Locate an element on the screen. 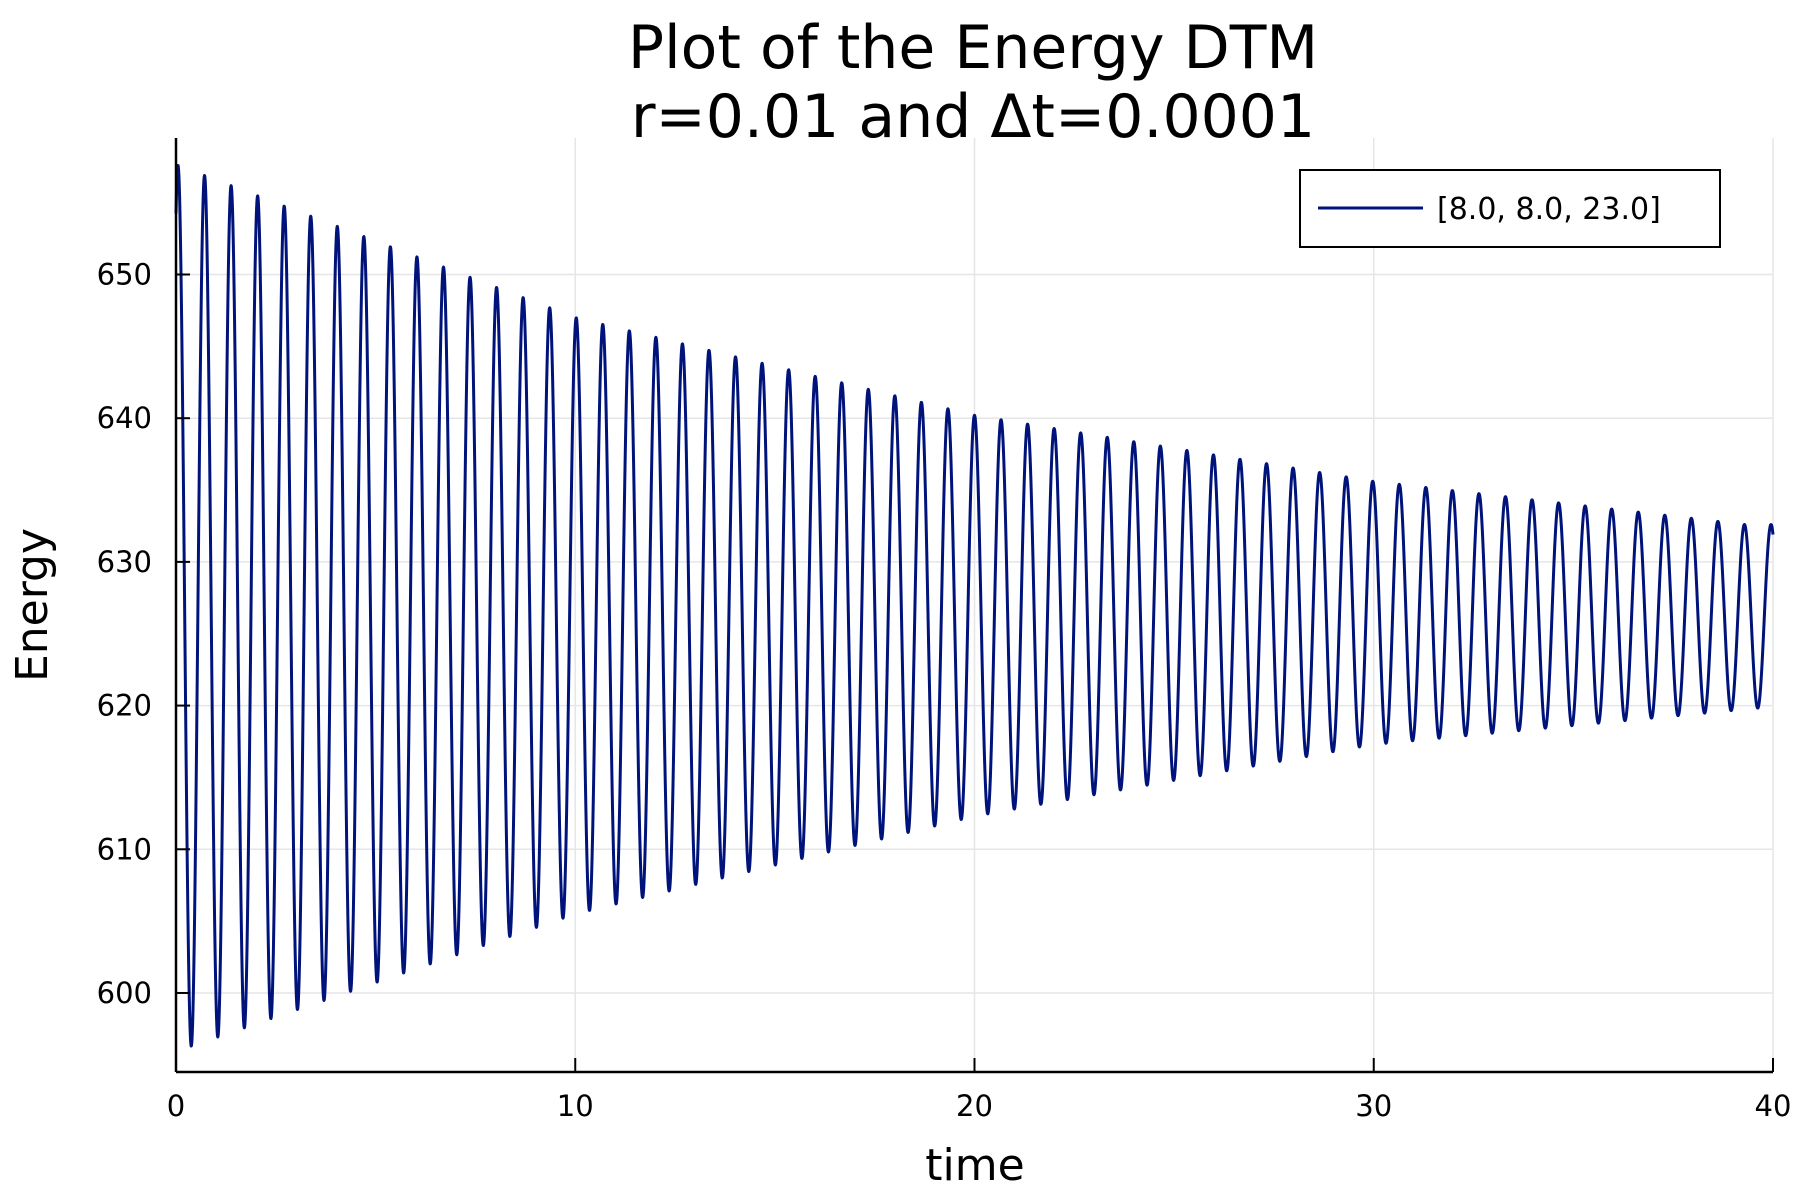 Image resolution: width=1800 pixels, height=1200 pixels. x-axis-label: time is located at coordinates (974, 1165).